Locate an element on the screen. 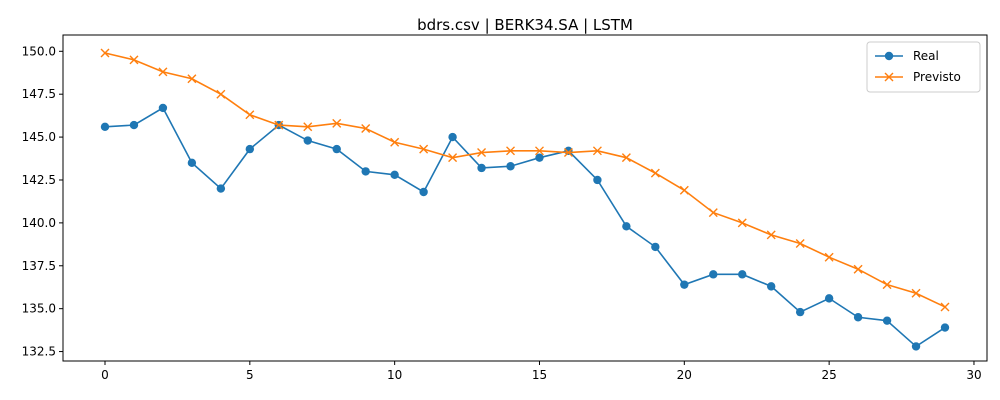 The width and height of the screenshot is (1000, 400). legend: Real Previsto is located at coordinates (923, 67).